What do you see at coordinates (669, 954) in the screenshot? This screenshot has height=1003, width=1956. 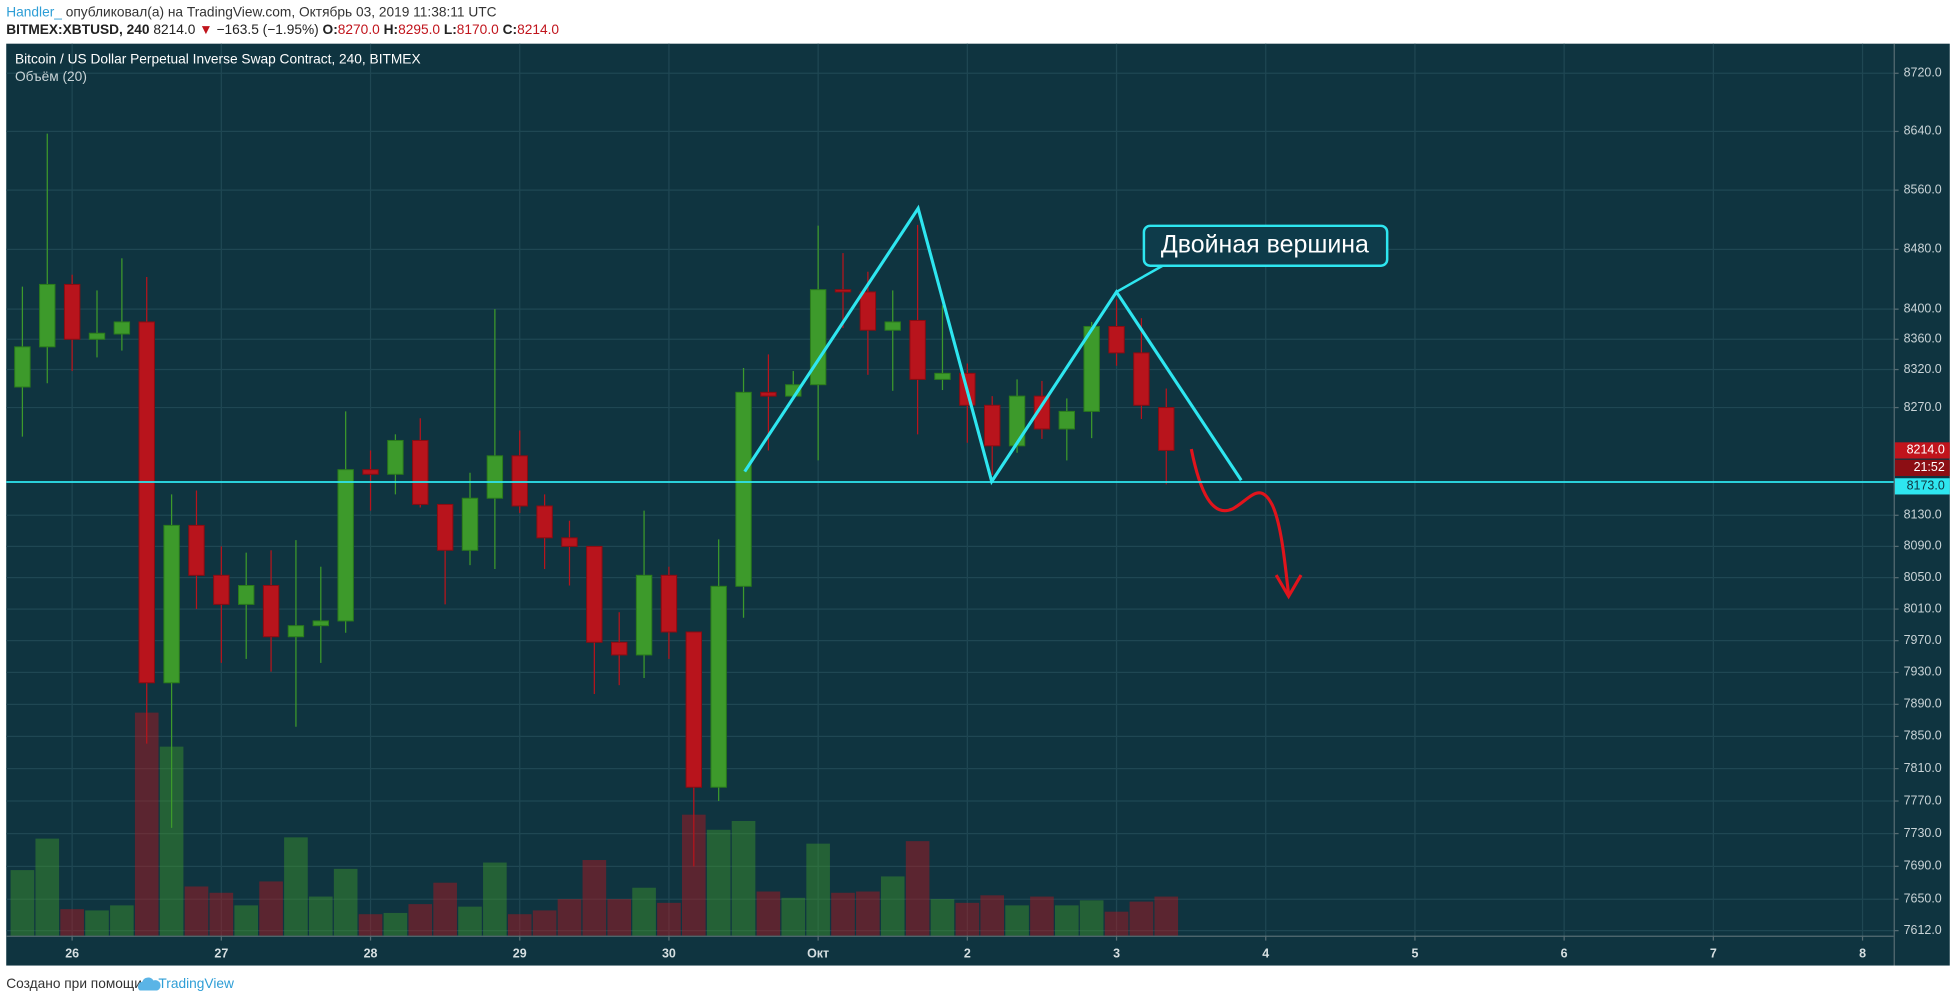 I see `x-tick-label: 30` at bounding box center [669, 954].